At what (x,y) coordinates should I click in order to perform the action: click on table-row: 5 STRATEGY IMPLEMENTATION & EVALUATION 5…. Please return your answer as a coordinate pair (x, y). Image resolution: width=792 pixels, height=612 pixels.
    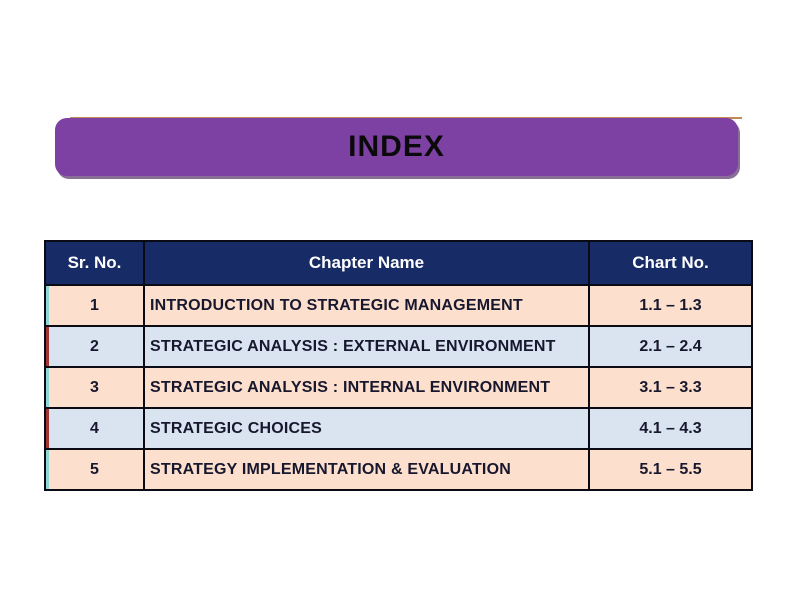
    Looking at the image, I should click on (398, 469).